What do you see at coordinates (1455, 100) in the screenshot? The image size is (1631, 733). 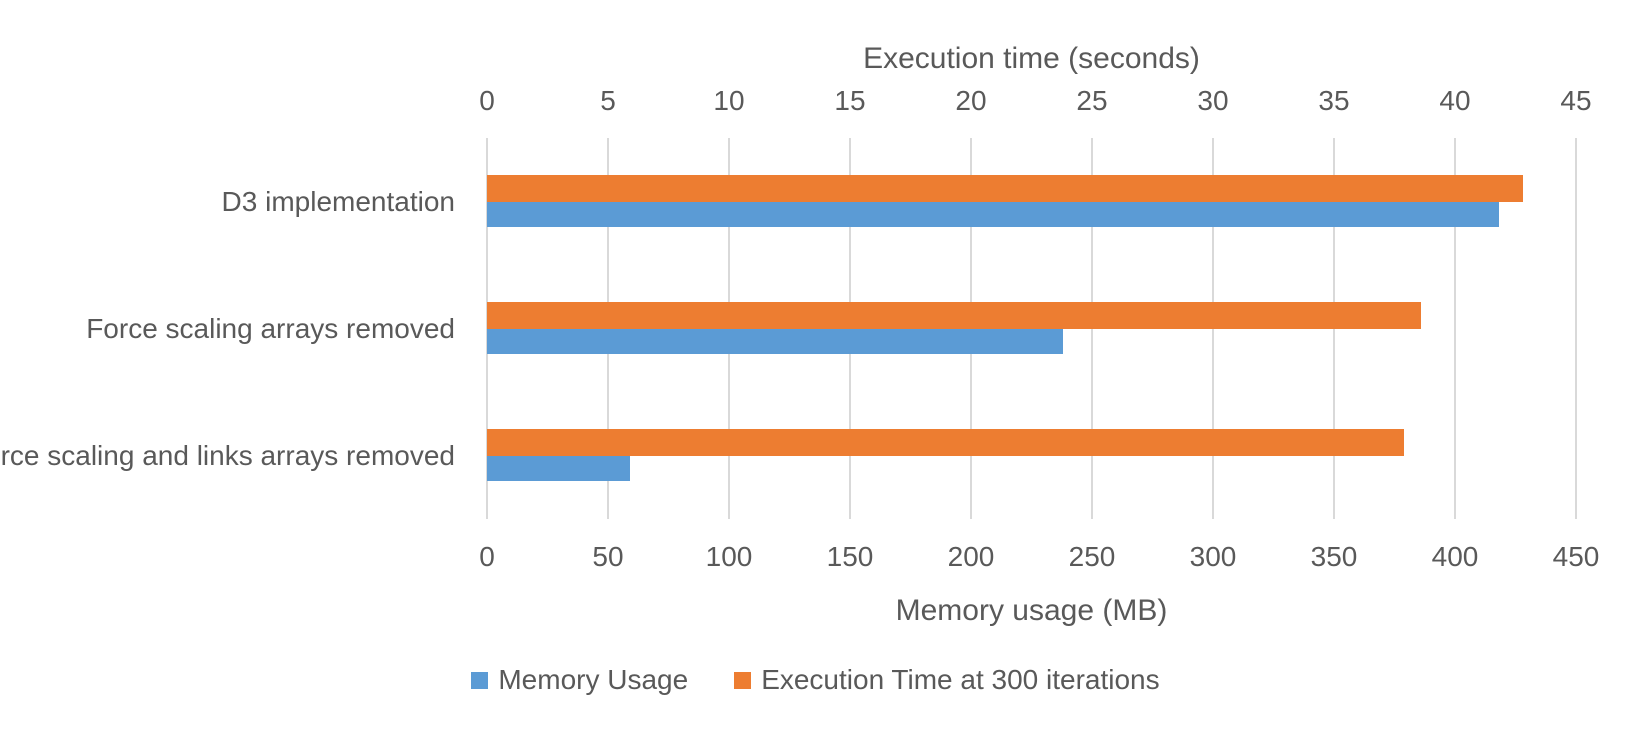 I see `top-tick-40: 40` at bounding box center [1455, 100].